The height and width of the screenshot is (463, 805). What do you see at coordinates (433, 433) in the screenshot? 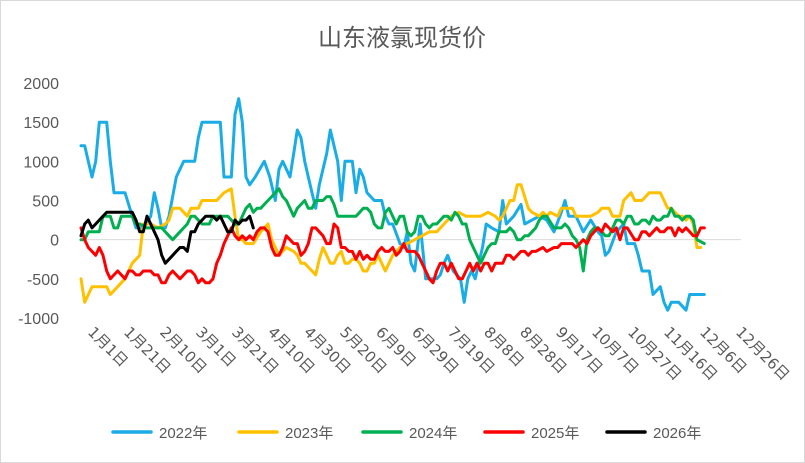
I see `legend-label: 2024年` at bounding box center [433, 433].